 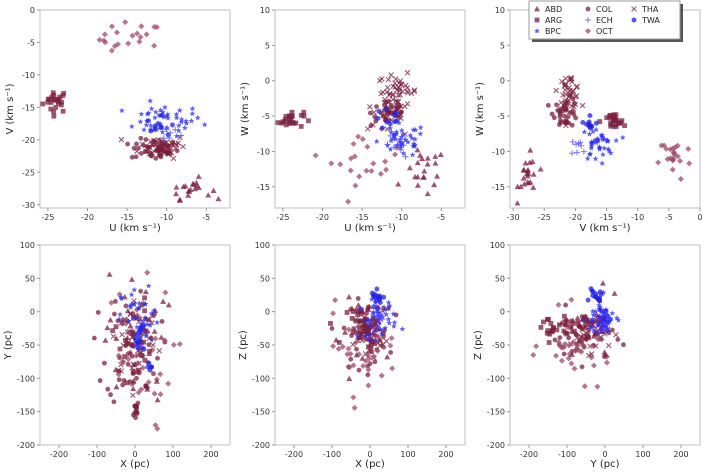 I want to click on series-arg, so click(x=612, y=120).